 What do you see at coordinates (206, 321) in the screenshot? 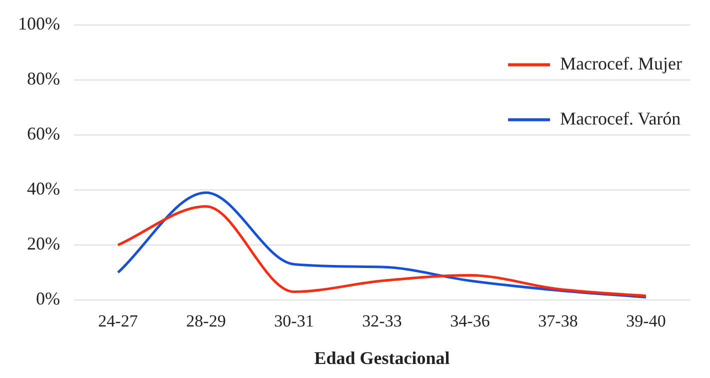
I see `x-tick-label: 28-29` at bounding box center [206, 321].